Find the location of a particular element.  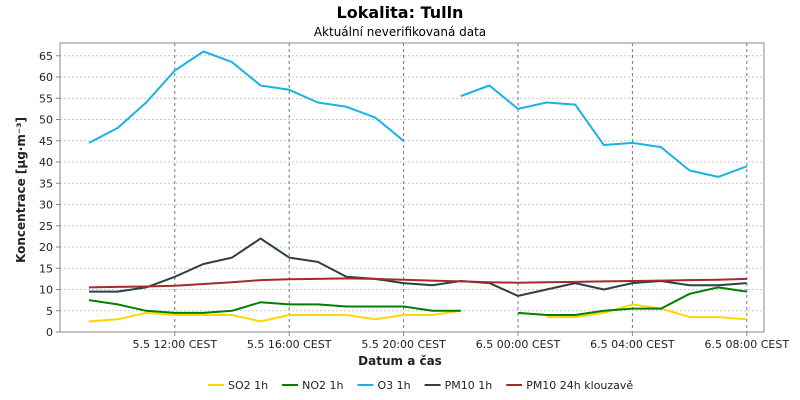

x-tick-label: 6.5 08:00 CEST is located at coordinates (747, 344).